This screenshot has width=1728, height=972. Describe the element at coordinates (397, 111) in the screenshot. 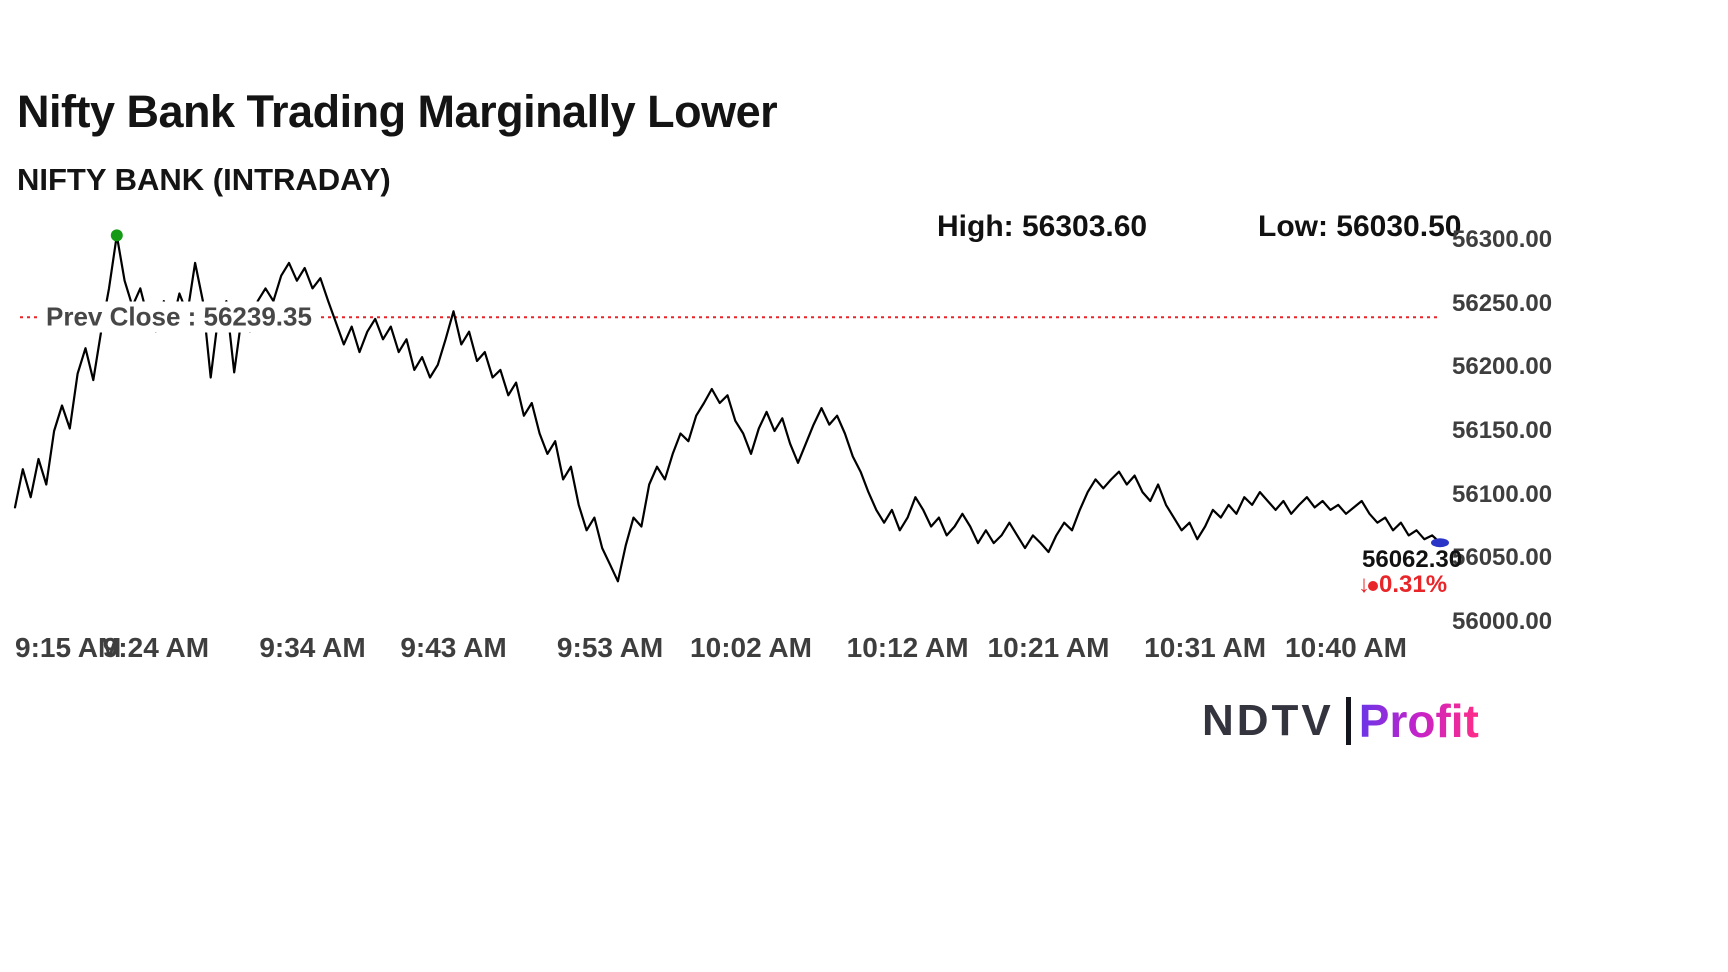

I see `page-title: Nifty Bank Trading Marginally Lower` at that location.